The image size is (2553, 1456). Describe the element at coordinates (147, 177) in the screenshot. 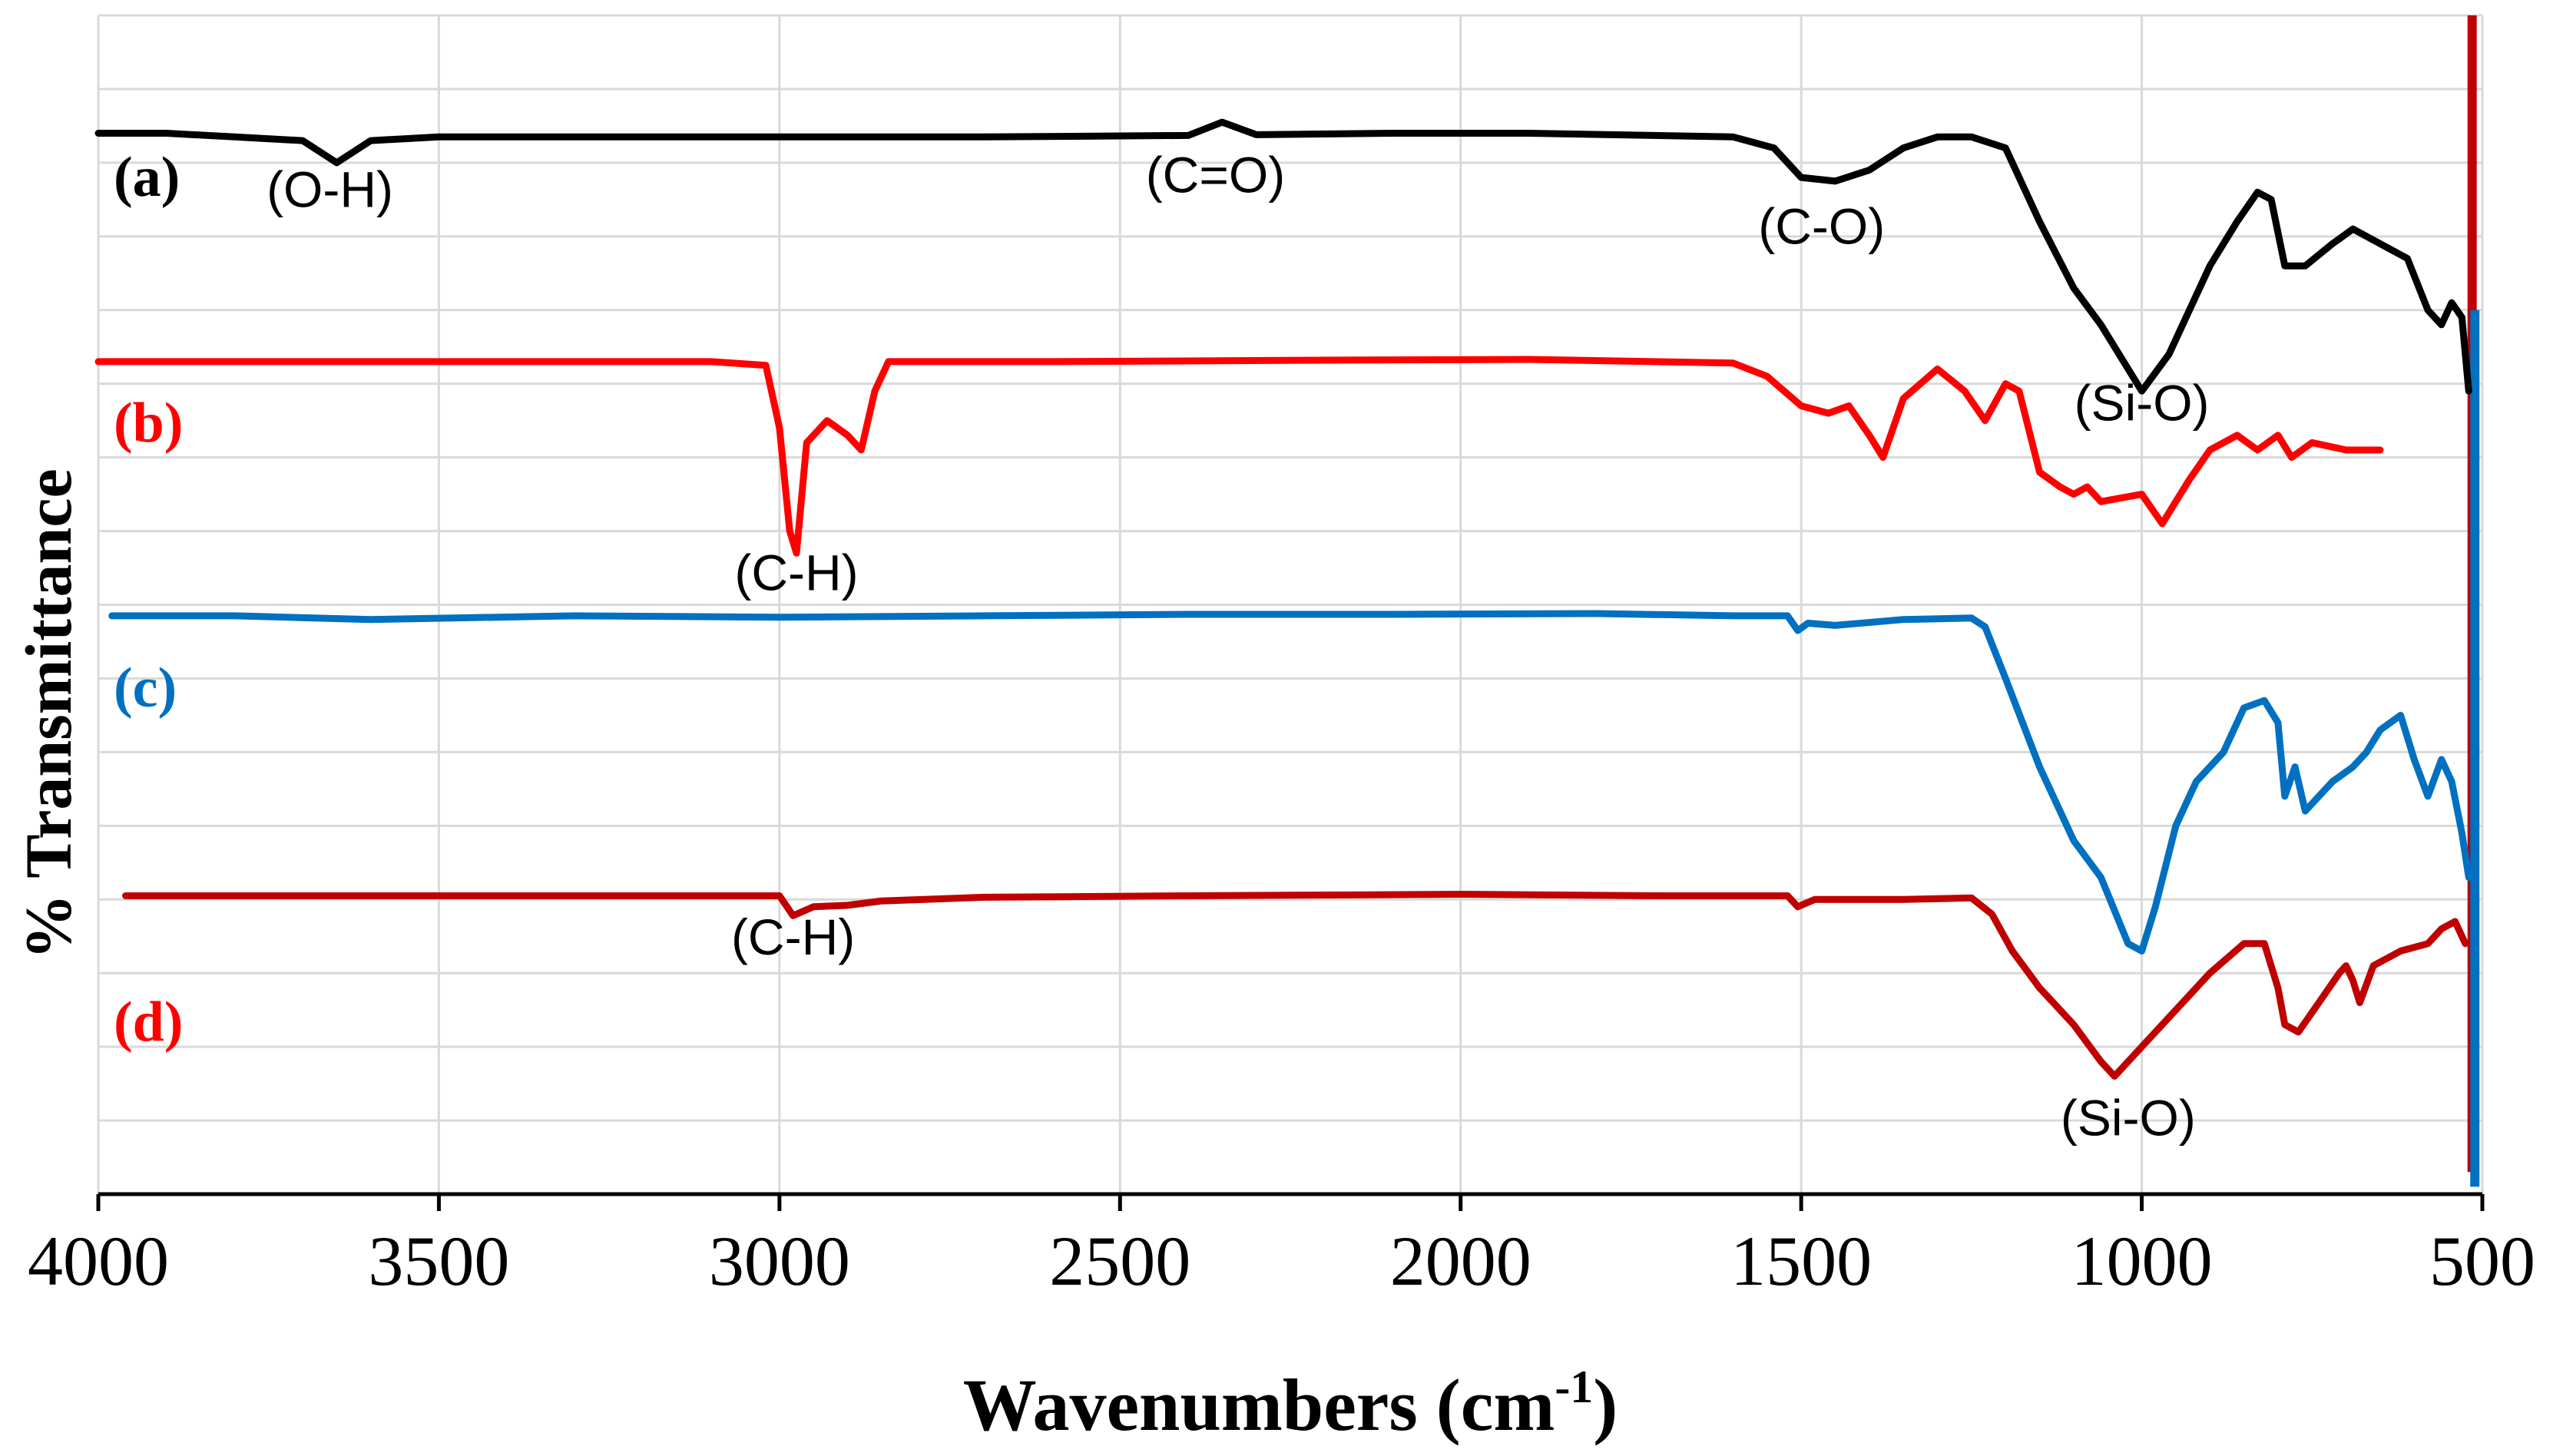

I see `series-tag: (a)` at that location.